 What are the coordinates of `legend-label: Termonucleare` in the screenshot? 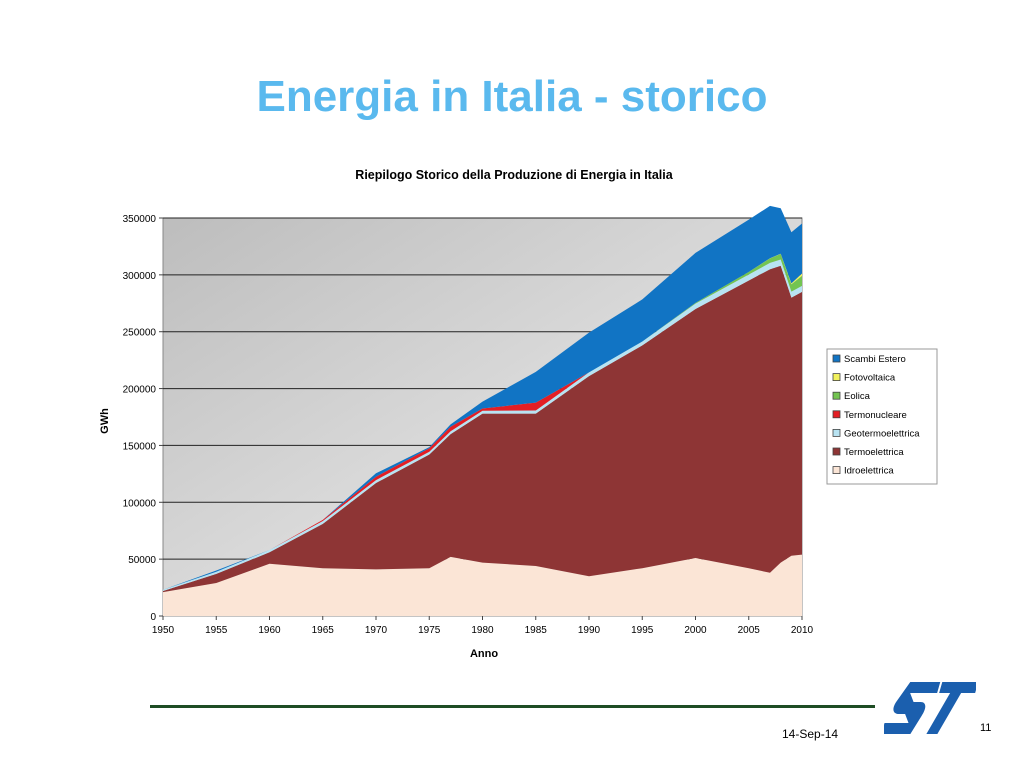 It's located at (875, 415).